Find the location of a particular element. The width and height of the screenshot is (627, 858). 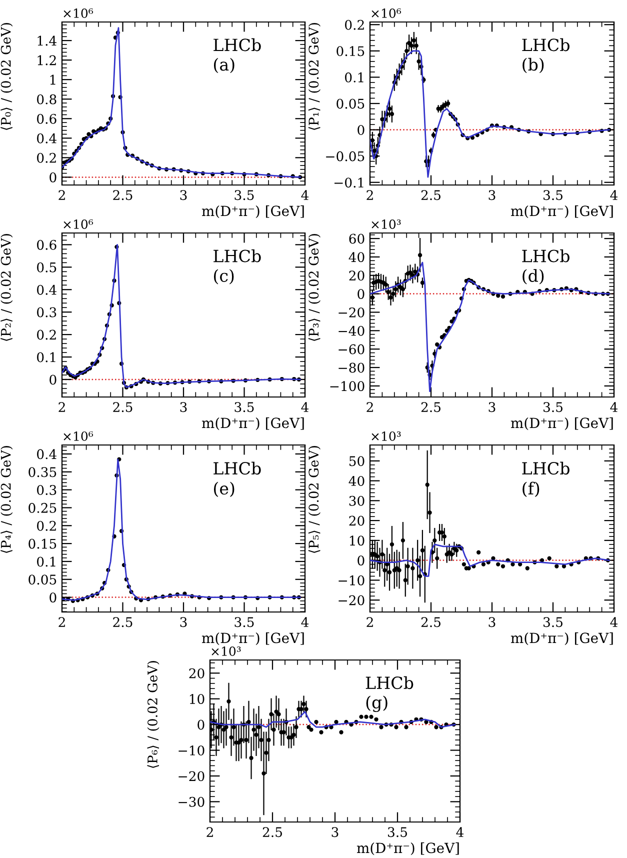

y-tick-label: 60 is located at coordinates (356, 239).